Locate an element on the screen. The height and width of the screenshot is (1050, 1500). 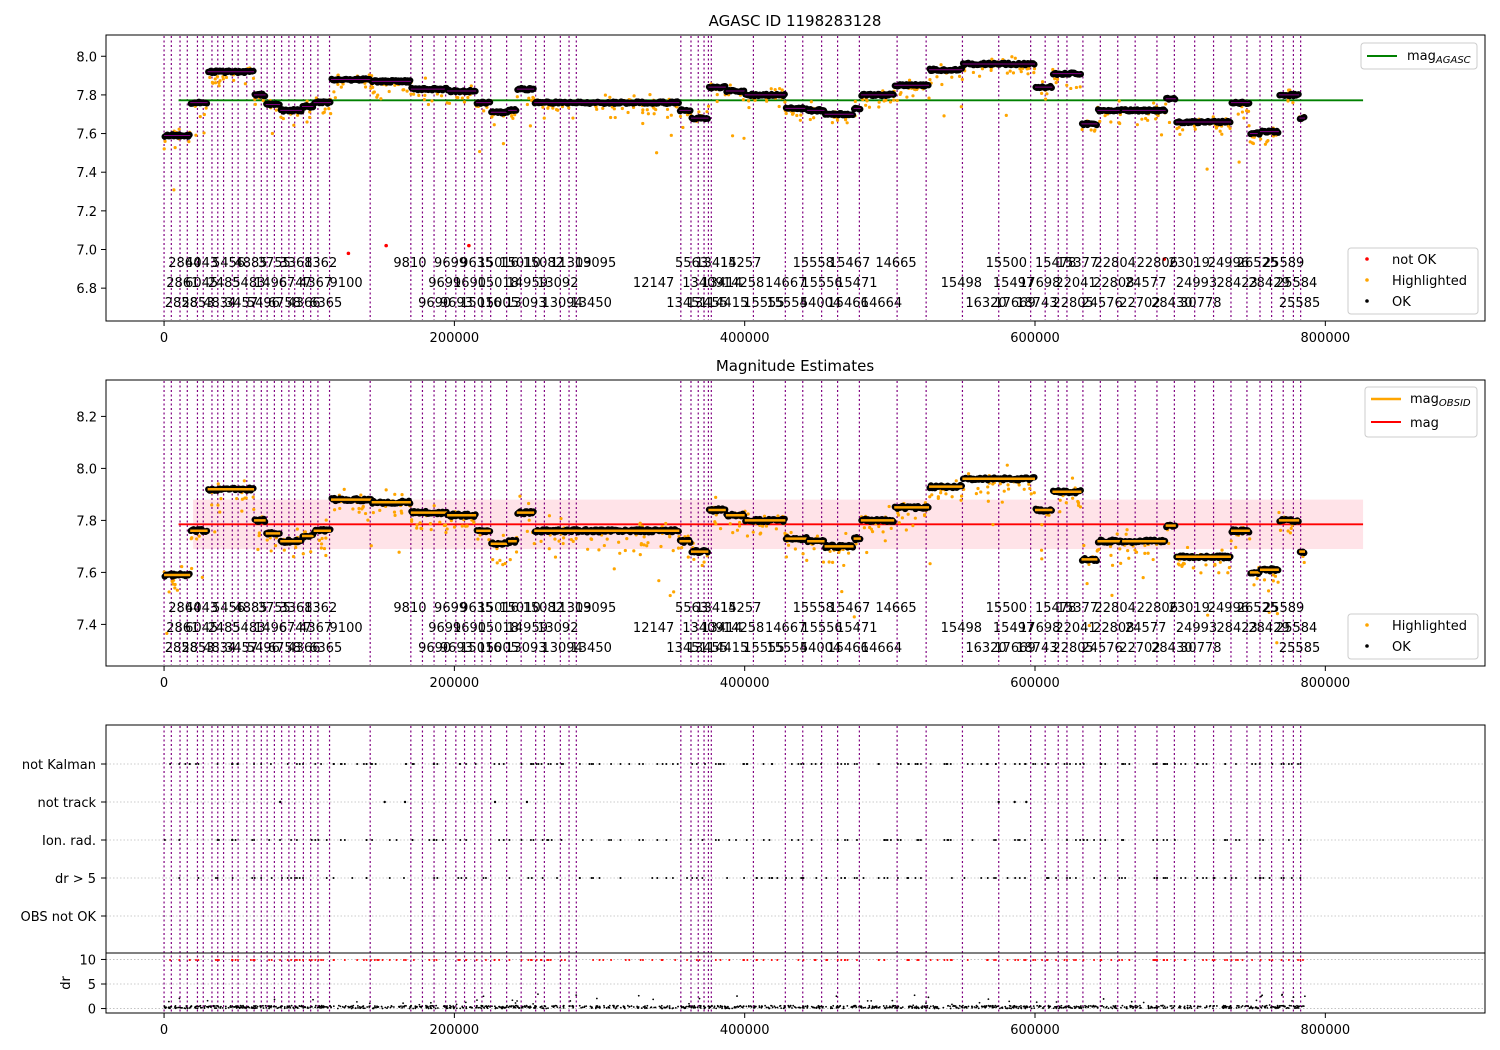
legend-ok-2: OK is located at coordinates (1401, 647).